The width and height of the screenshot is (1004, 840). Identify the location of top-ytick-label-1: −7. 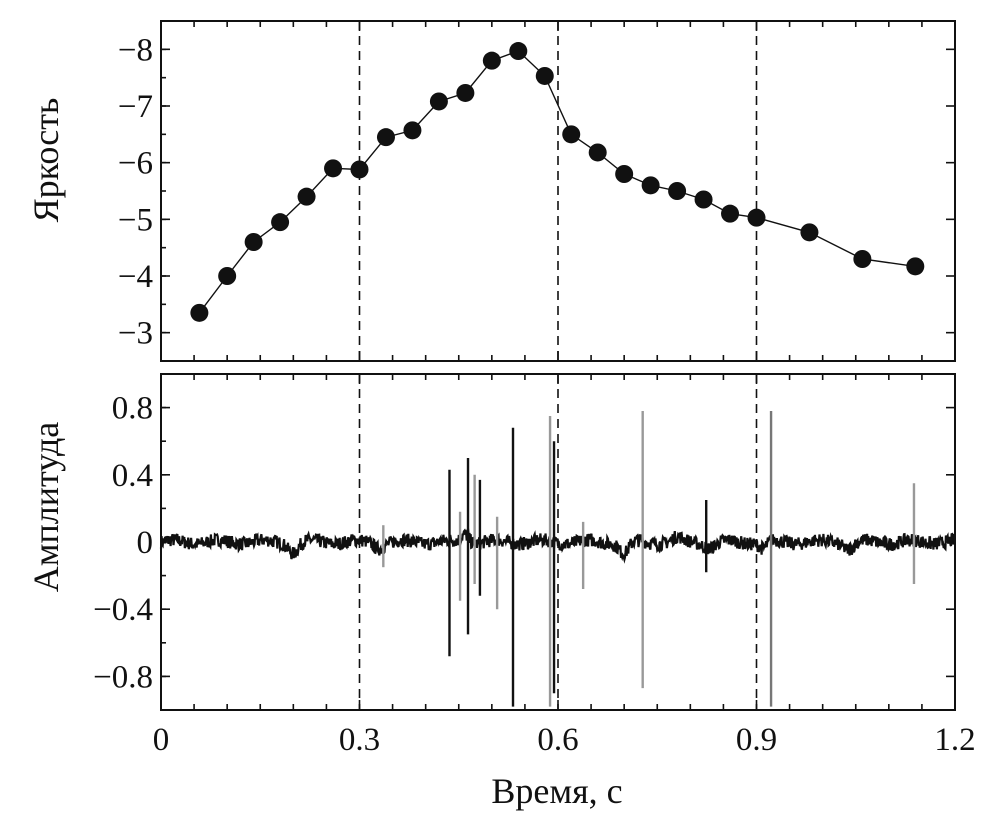
(135, 107).